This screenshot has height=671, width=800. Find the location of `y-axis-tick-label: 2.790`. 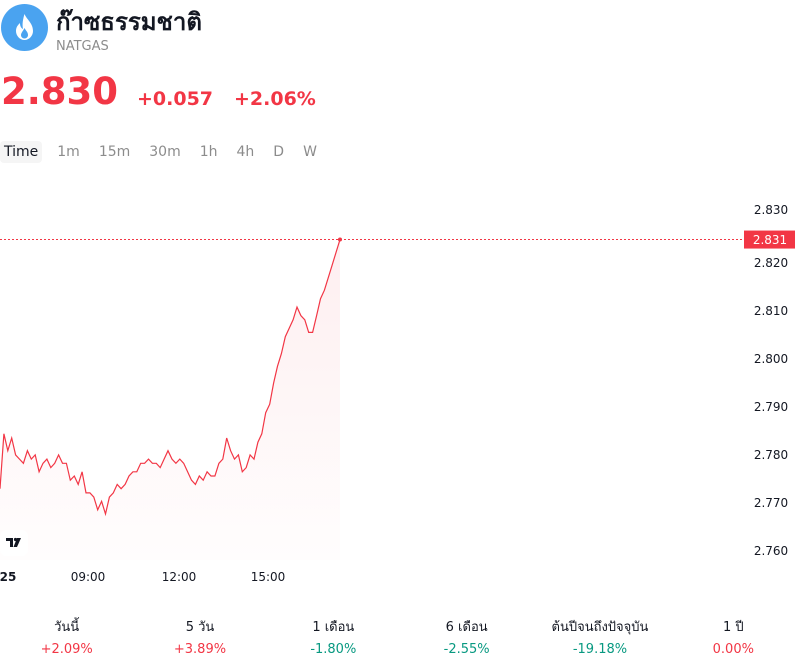

y-axis-tick-label: 2.790 is located at coordinates (771, 407).